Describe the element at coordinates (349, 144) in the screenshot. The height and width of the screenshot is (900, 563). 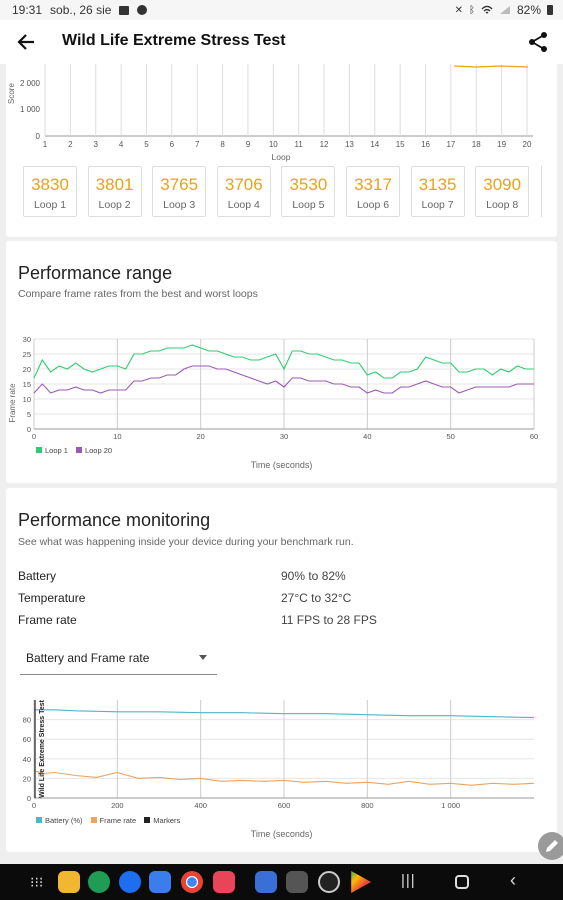
I see `score-x-tick: 13` at that location.